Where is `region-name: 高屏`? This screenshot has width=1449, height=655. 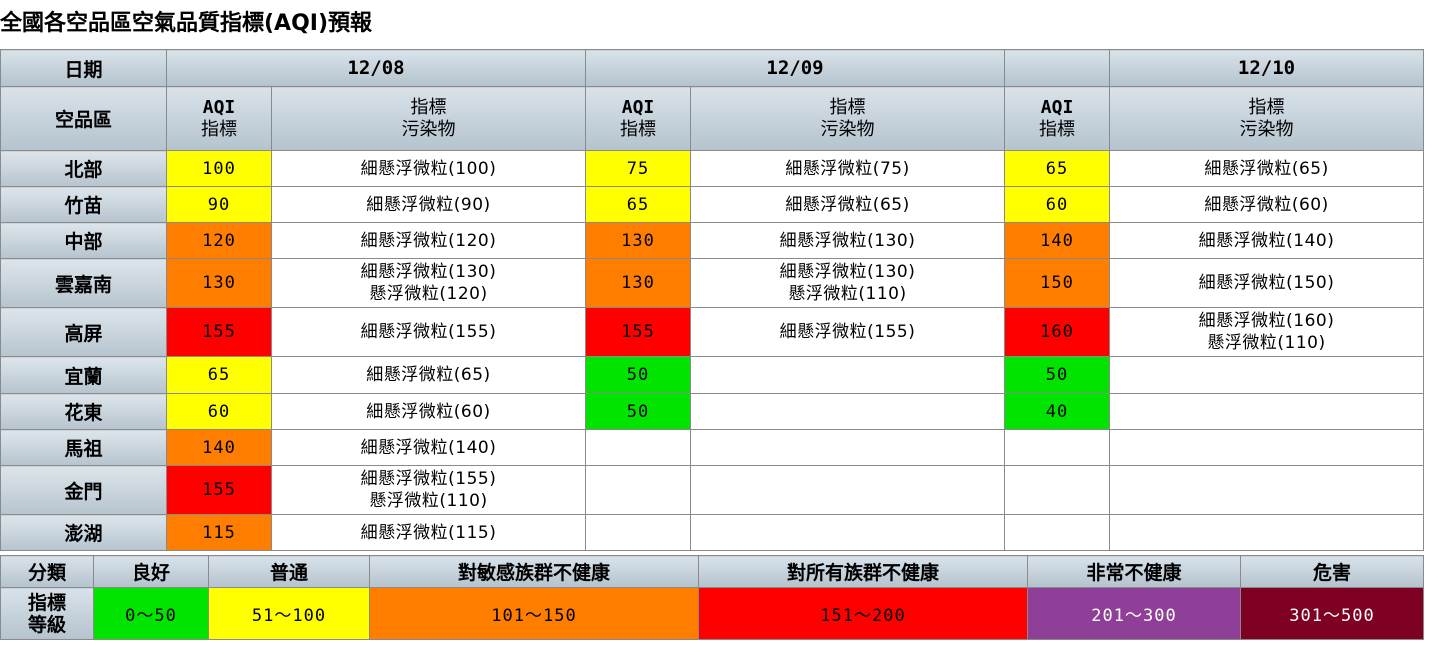 region-name: 高屏 is located at coordinates (83, 332).